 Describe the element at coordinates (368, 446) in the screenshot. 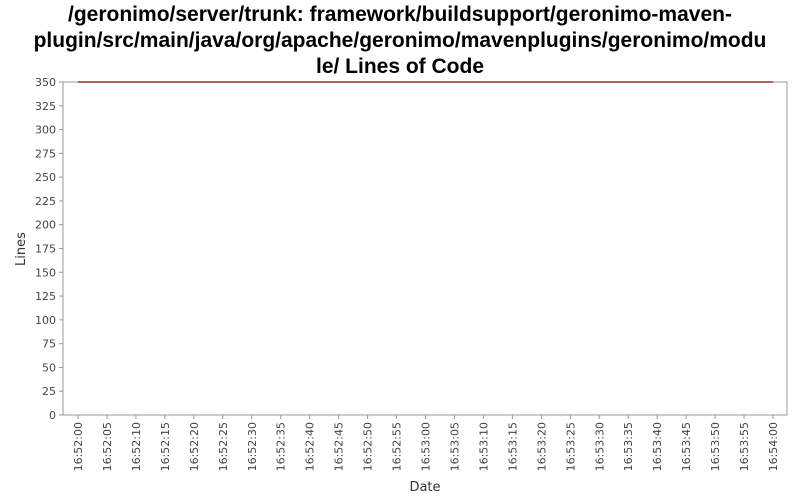

I see `x-tick-label: 16:52:50` at that location.